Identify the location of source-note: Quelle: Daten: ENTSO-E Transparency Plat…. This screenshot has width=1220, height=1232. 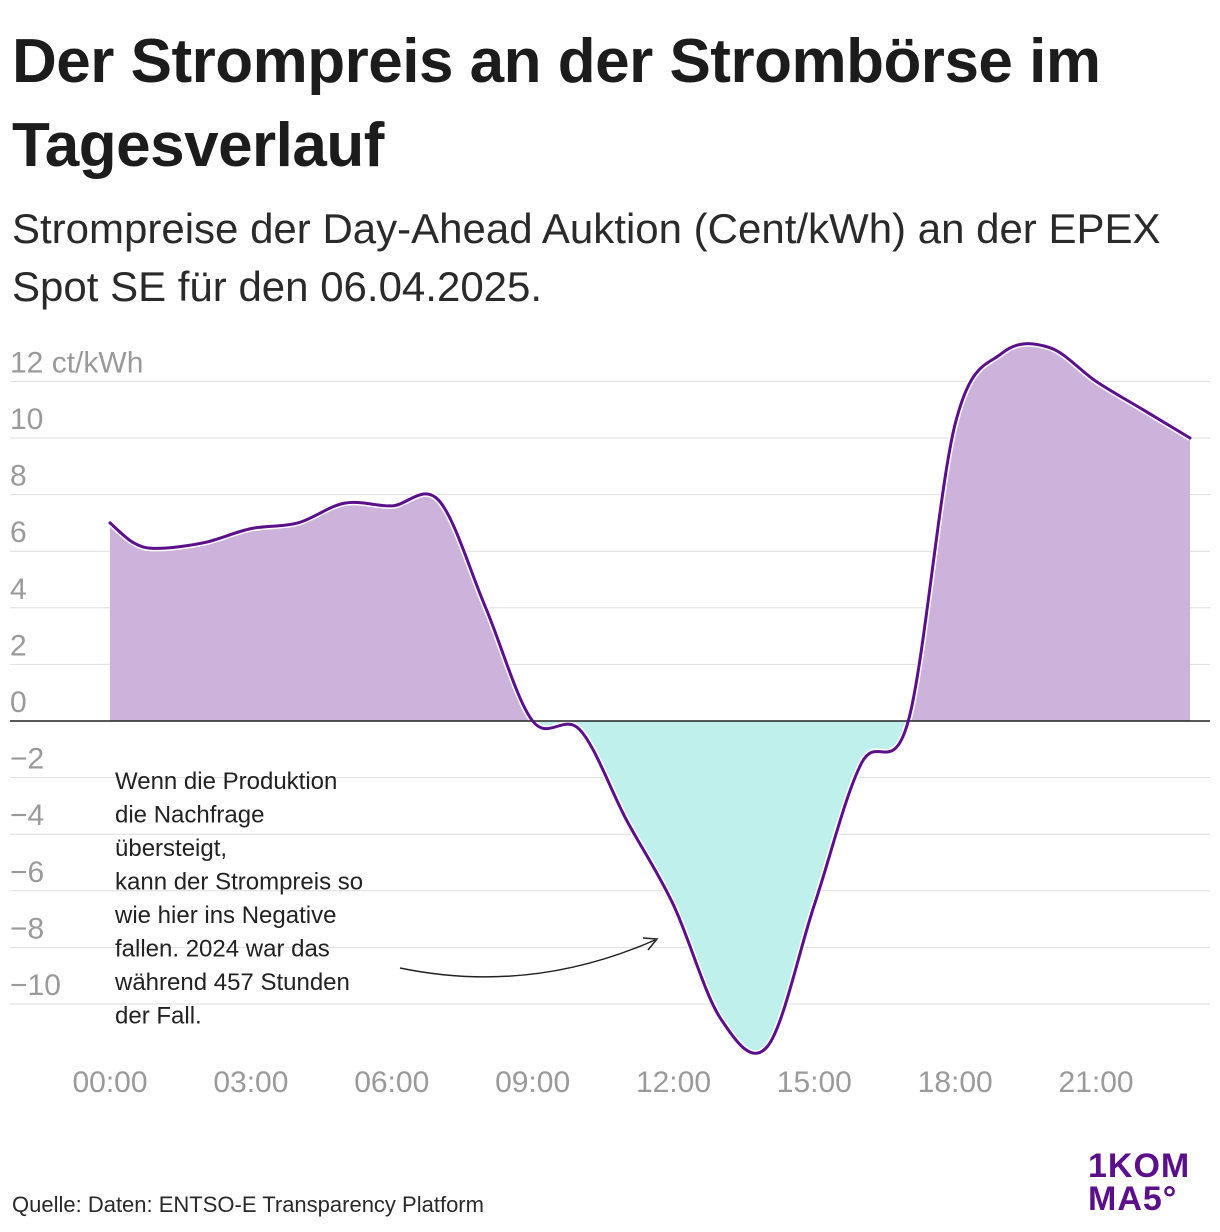
(248, 1204).